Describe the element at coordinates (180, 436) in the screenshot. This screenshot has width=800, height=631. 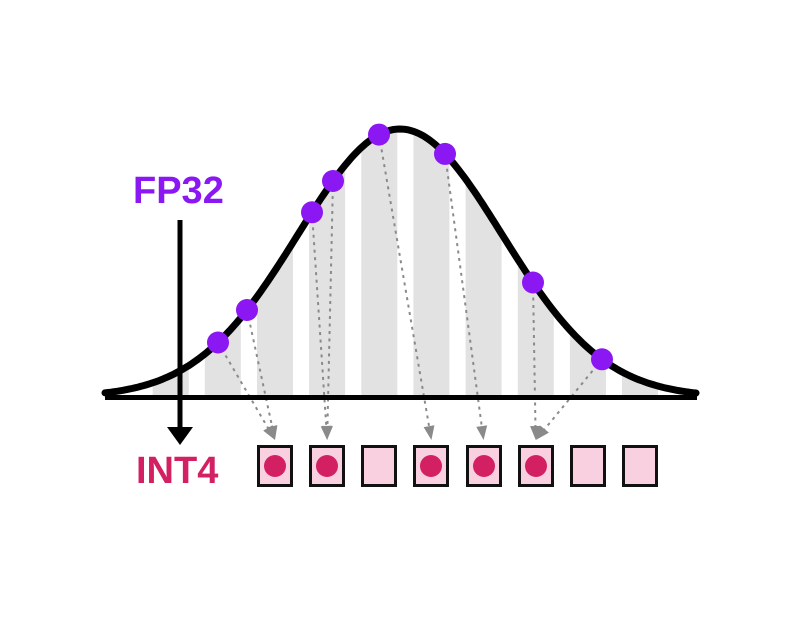
I see `fp32-to-int4-arrow-head-icon` at that location.